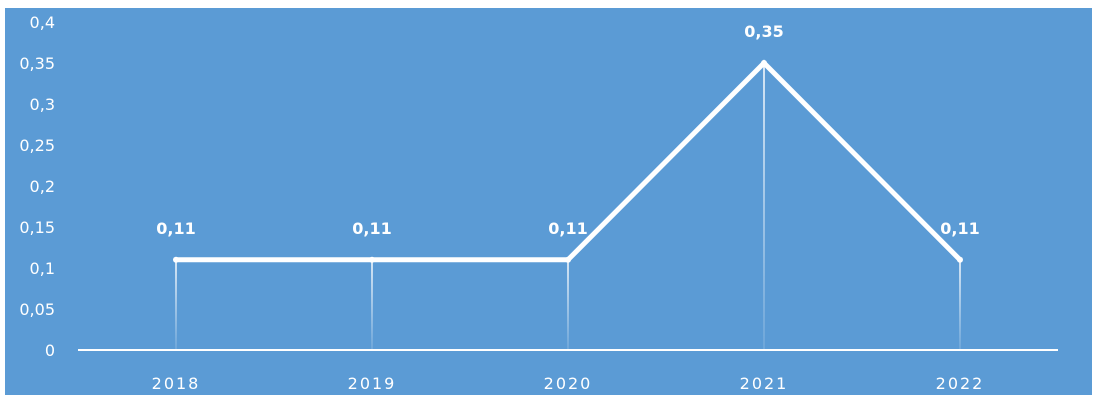  I want to click on y-tick-label: 0,05, so click(37, 309).